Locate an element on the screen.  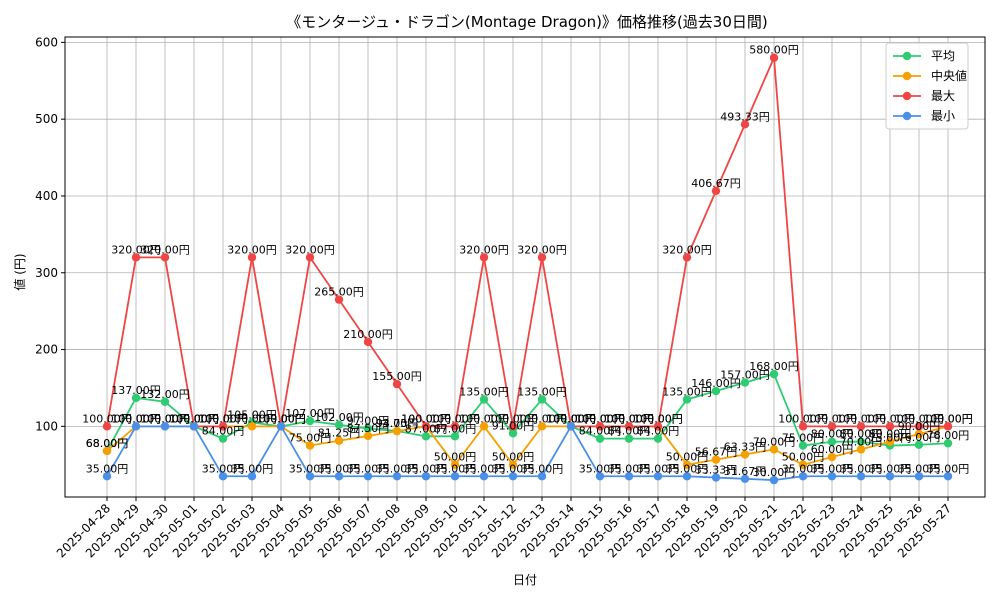
y-tick-label: 300 is located at coordinates (46, 273).